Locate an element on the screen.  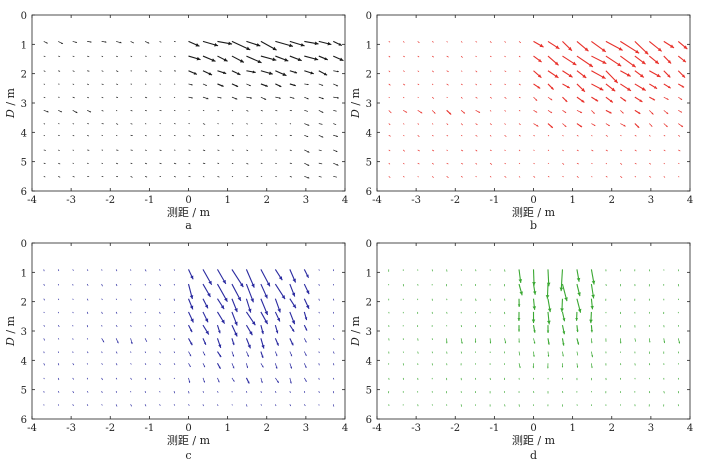
x-tick-label: -2 is located at coordinates (110, 428).